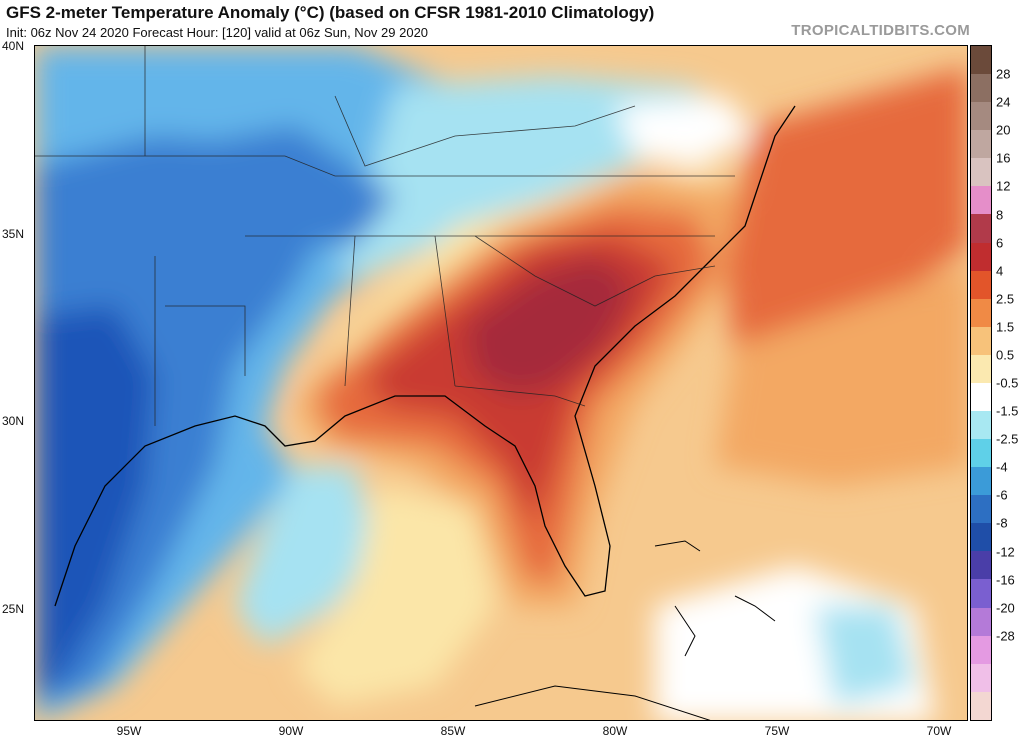  Describe the element at coordinates (1000, 271) in the screenshot. I see `colorbar-label: 4` at that location.